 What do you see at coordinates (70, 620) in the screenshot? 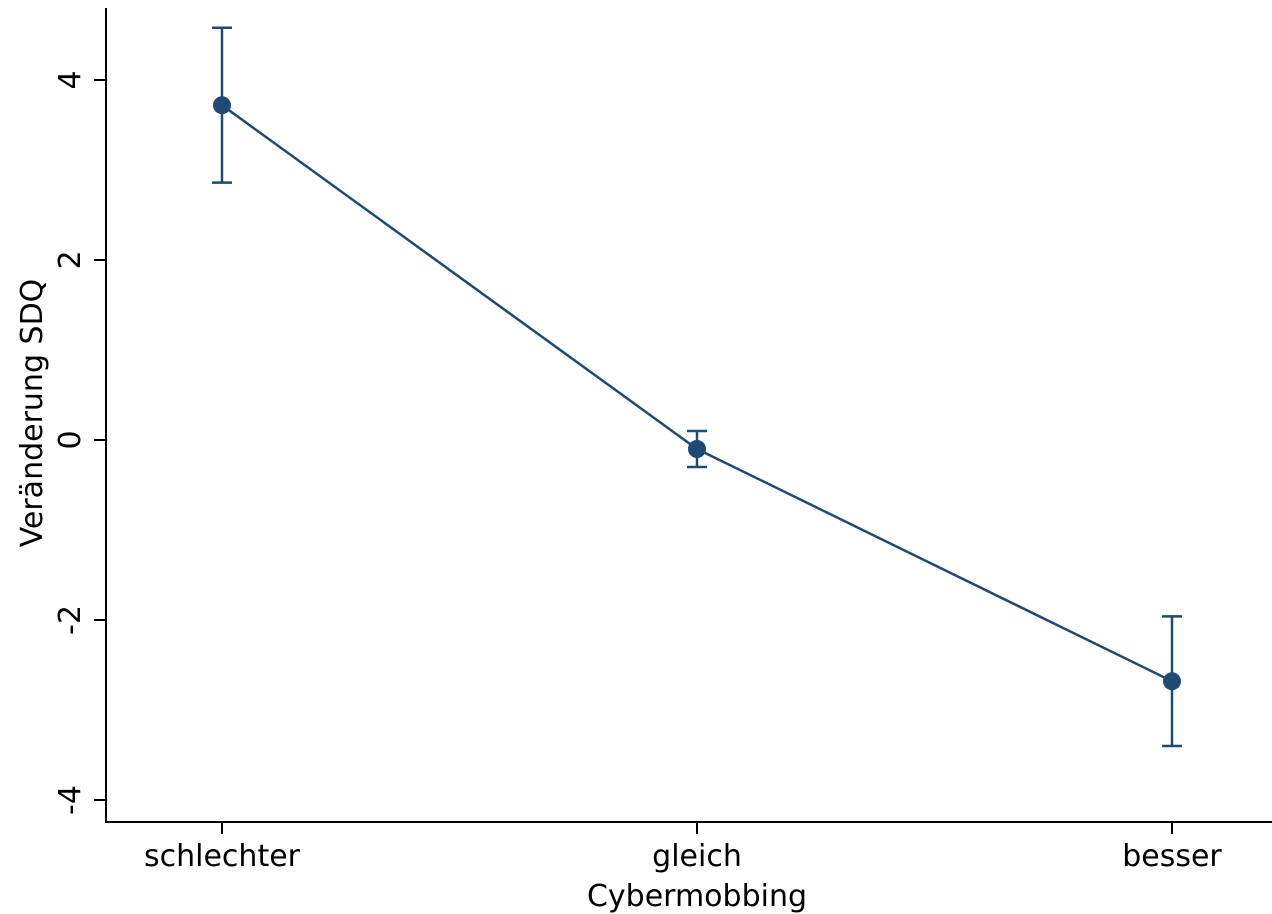
I see `y-tick-label: -2` at bounding box center [70, 620].